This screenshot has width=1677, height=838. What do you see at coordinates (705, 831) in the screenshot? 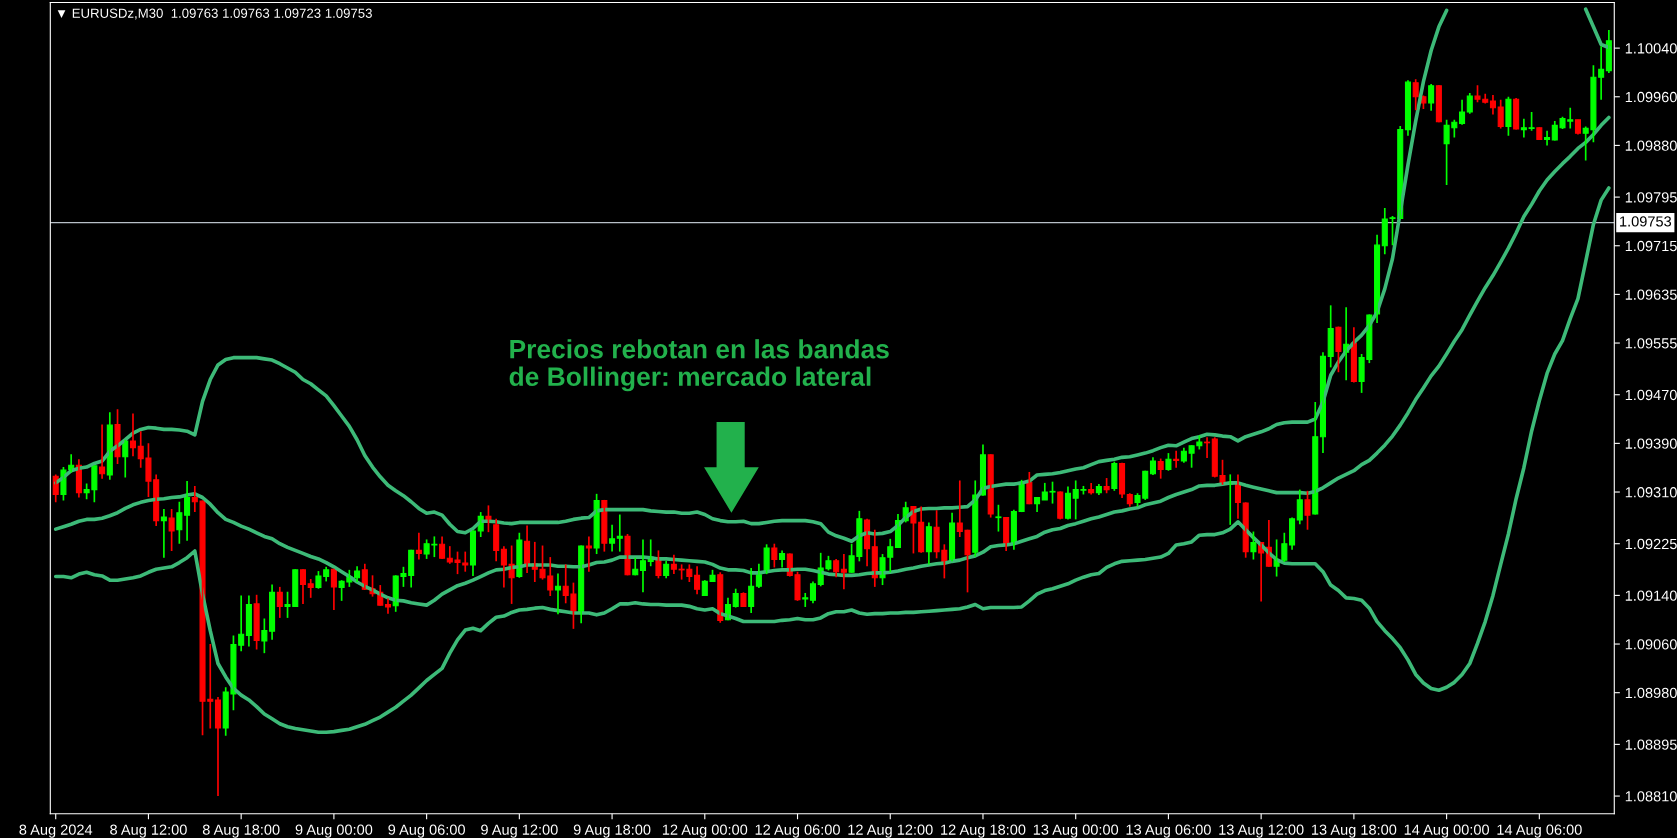
I see `x-tick-label: 12 Aug 00:00` at bounding box center [705, 831].